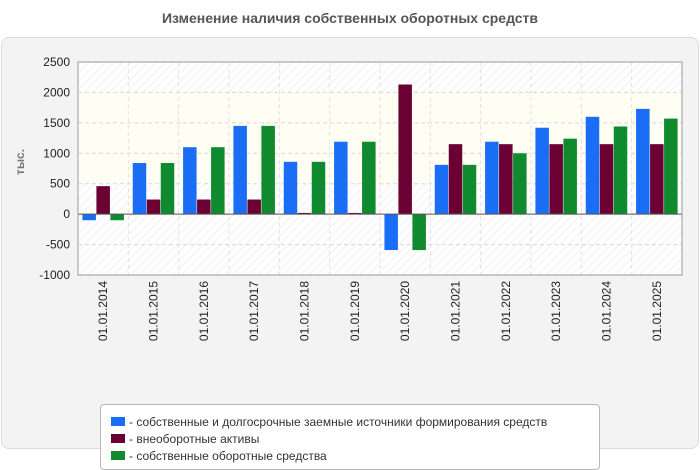 This screenshot has width=700, height=470. I want to click on y-tick-label: 2000, so click(56, 92).